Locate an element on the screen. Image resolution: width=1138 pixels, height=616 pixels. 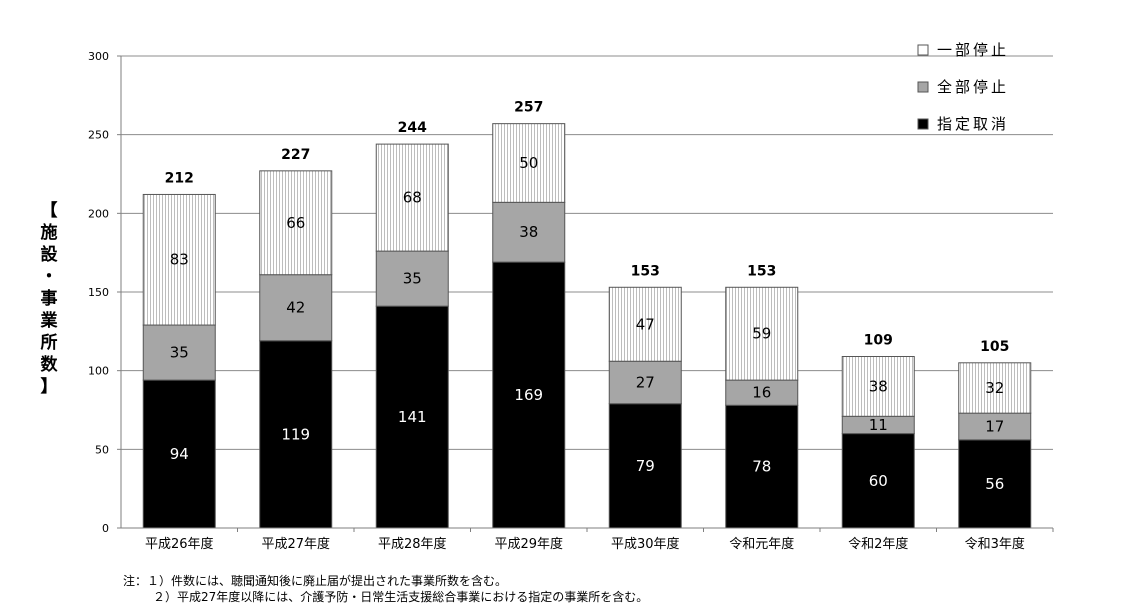
segment-value-label: 47 is located at coordinates (645, 324).